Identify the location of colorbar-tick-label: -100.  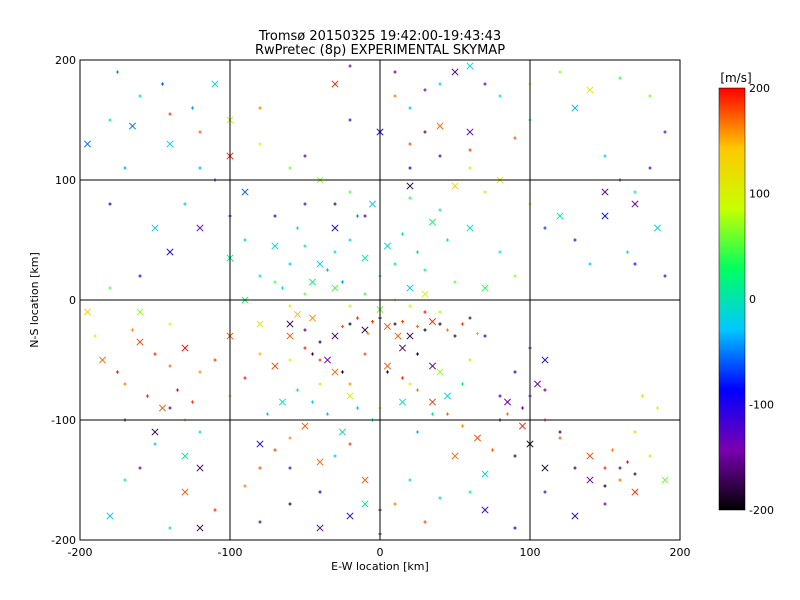
(761, 405).